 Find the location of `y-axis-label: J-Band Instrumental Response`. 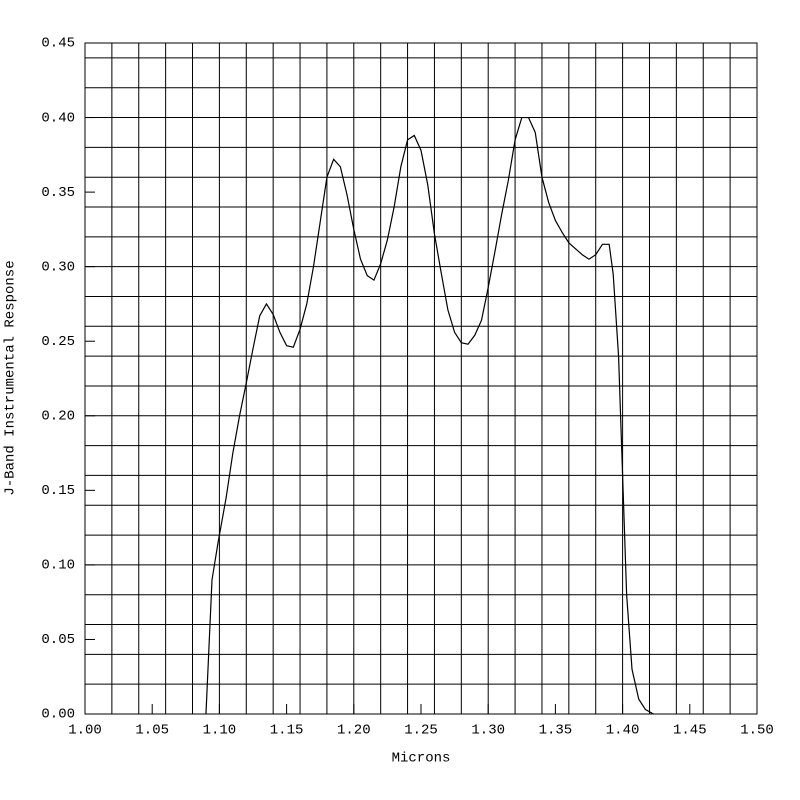

y-axis-label: J-Band Instrumental Response is located at coordinates (11, 377).